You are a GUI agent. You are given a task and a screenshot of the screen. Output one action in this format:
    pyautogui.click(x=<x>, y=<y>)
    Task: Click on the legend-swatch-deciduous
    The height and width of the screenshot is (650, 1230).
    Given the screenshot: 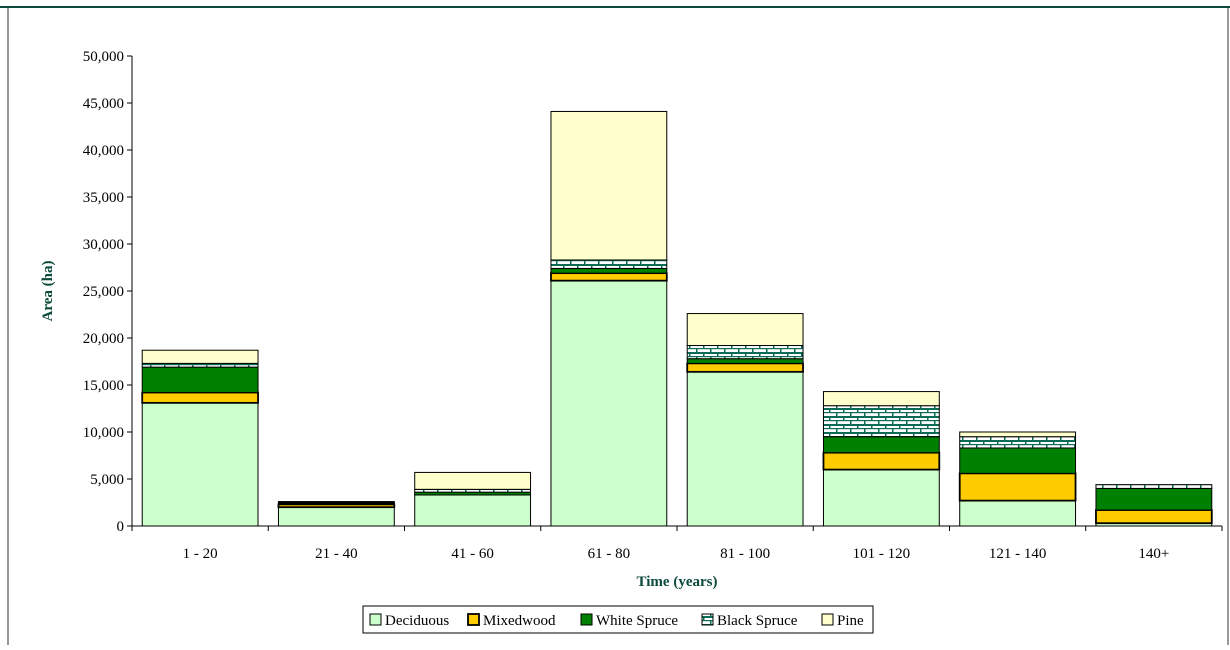 What is the action you would take?
    pyautogui.click(x=375, y=619)
    